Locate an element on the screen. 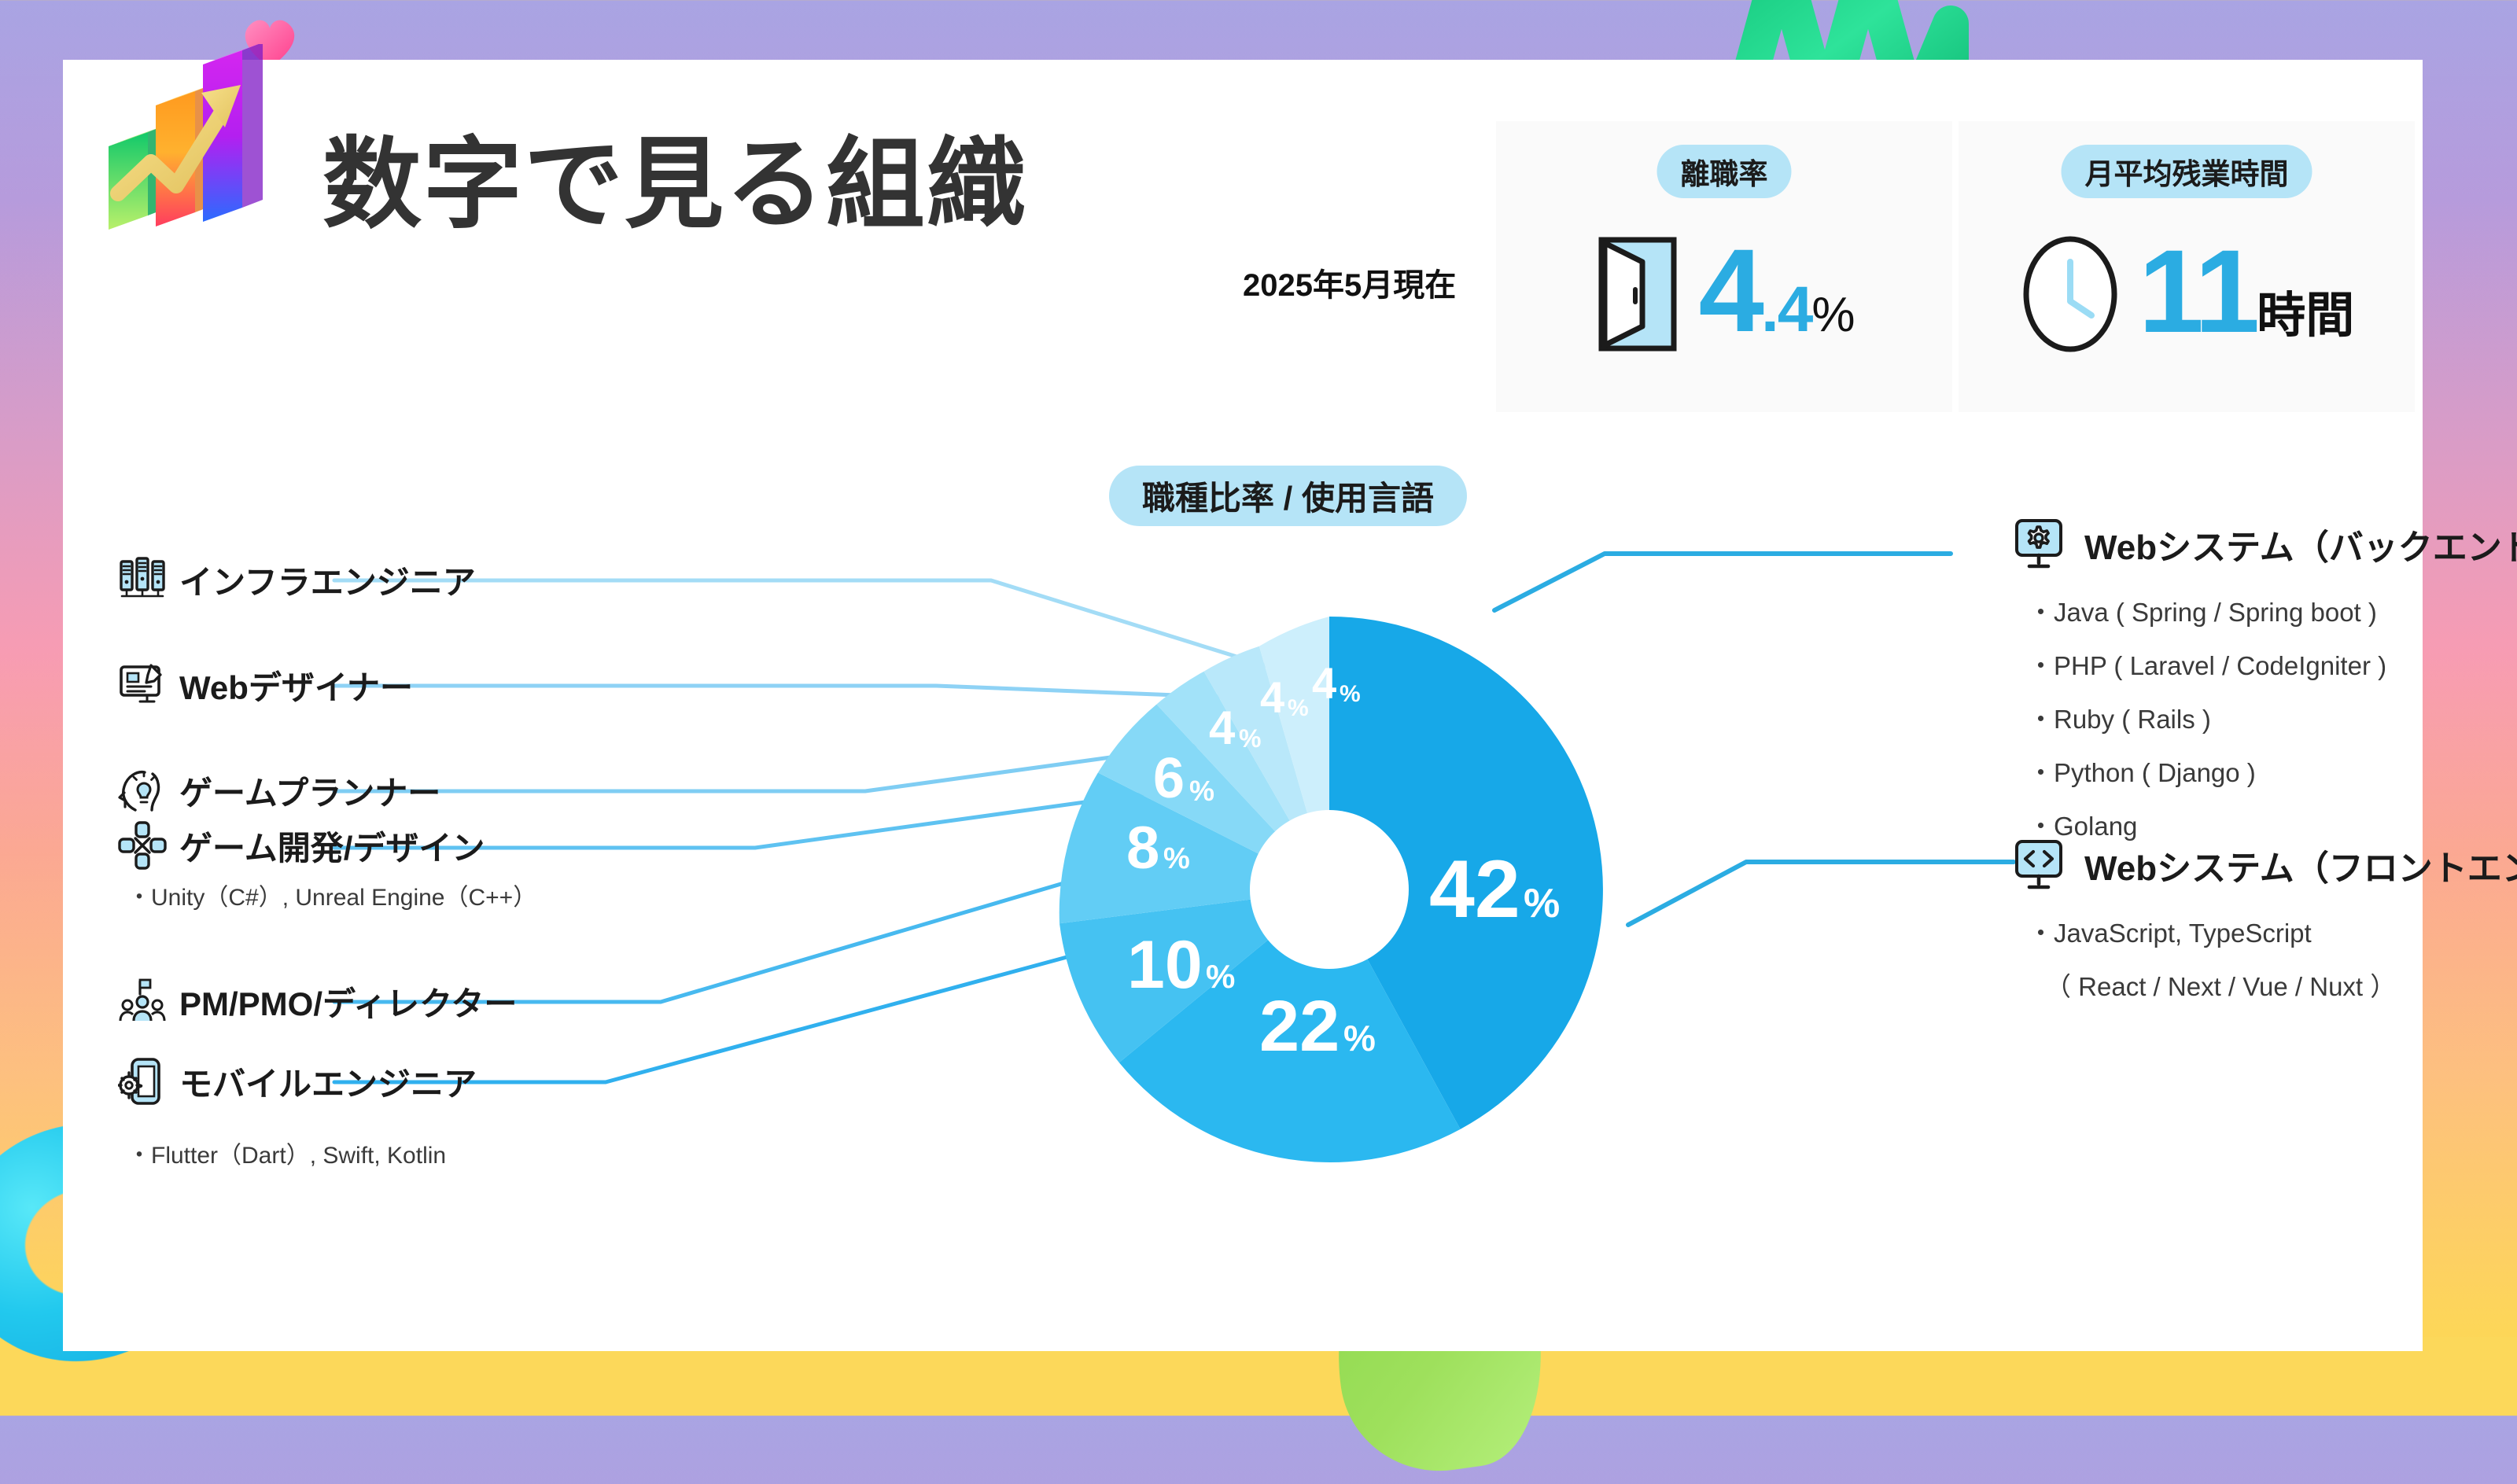  donut-value-labels: 42 % 22 % 10 % 8 % 6 % 4 % 4 % 4 % is located at coordinates (1343, 862).